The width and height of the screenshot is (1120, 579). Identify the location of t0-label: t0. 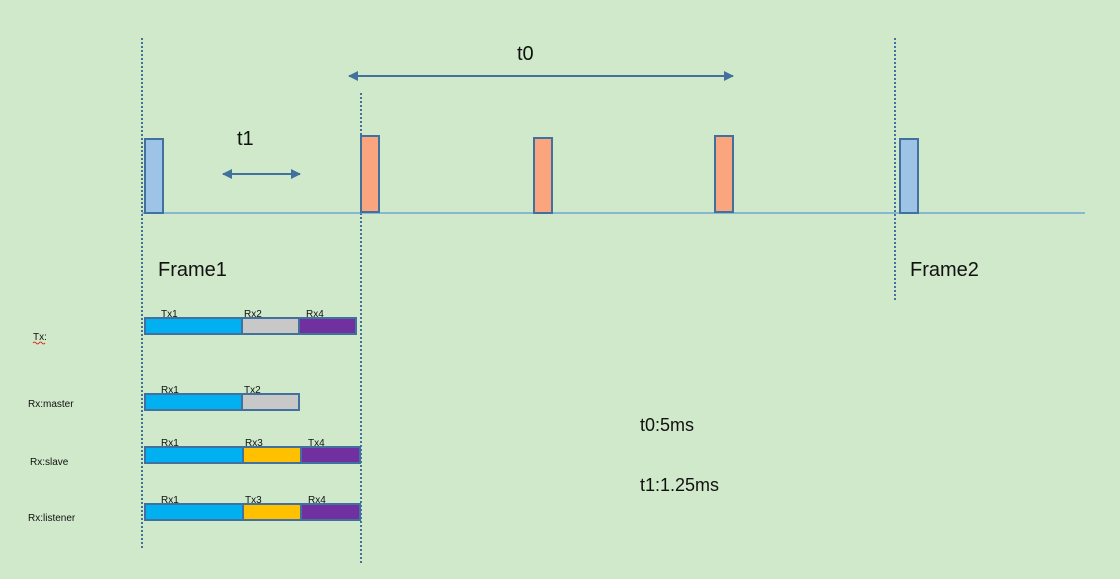
(525, 54).